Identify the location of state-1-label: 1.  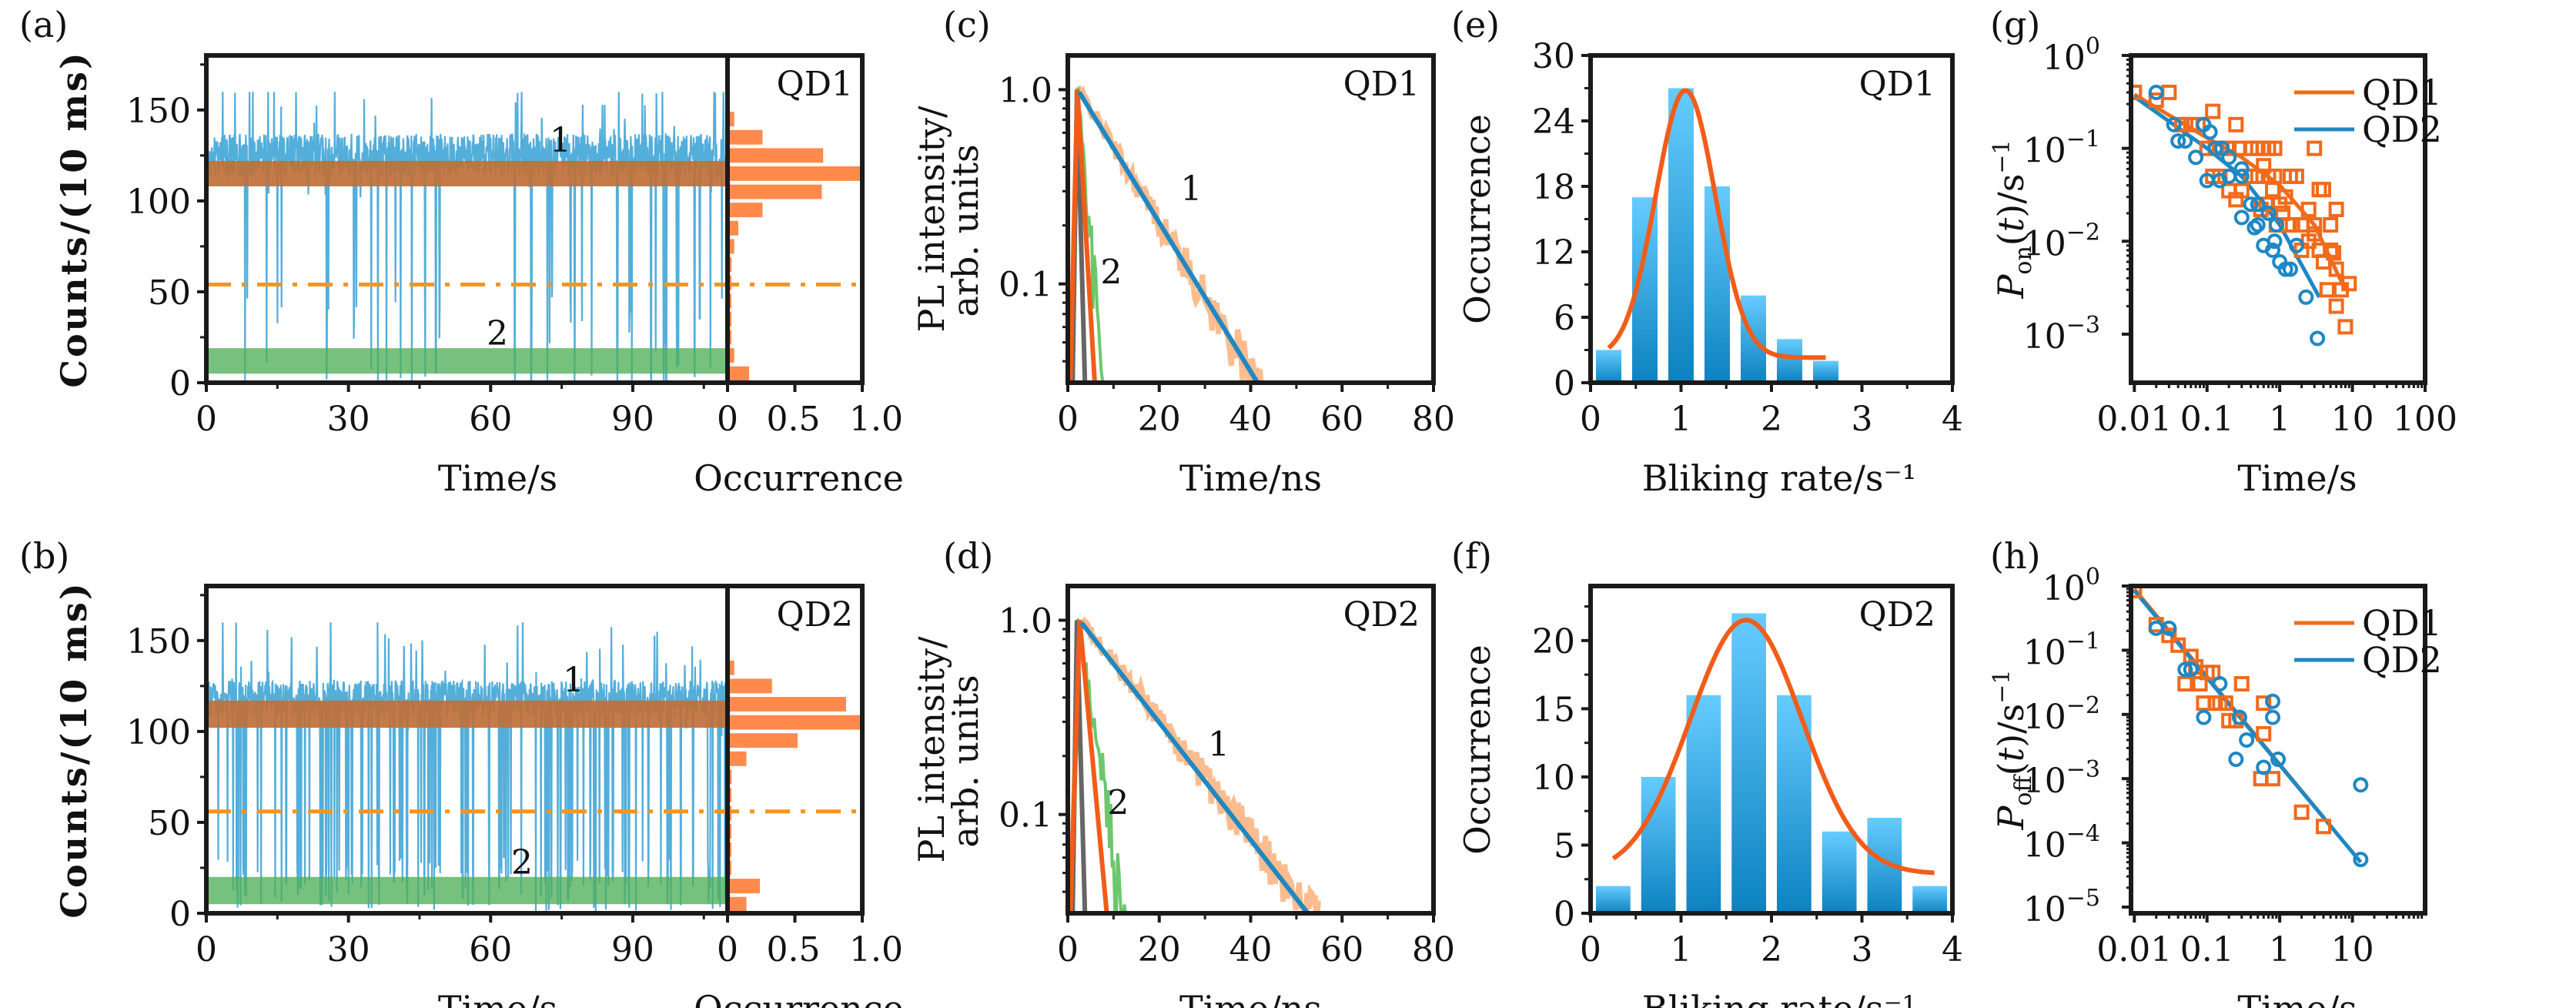
(573, 680).